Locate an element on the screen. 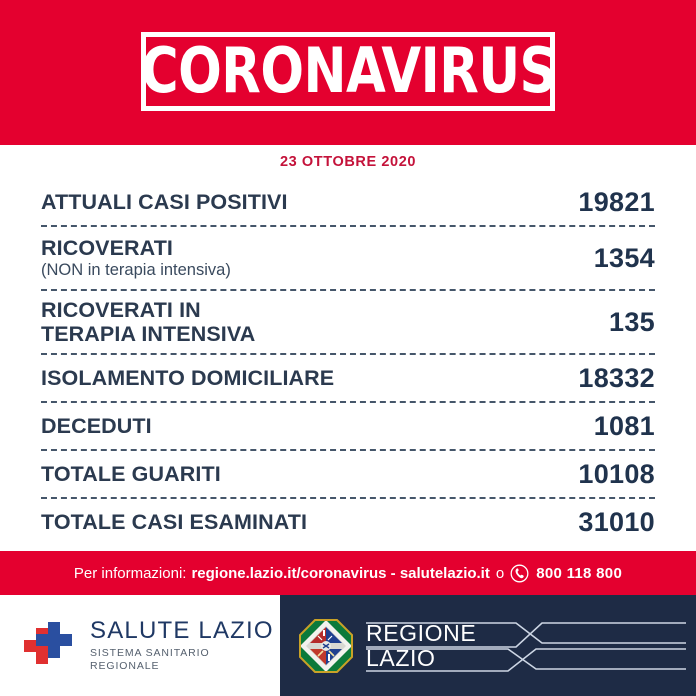  row-label: RICOVERATI is located at coordinates (107, 248).